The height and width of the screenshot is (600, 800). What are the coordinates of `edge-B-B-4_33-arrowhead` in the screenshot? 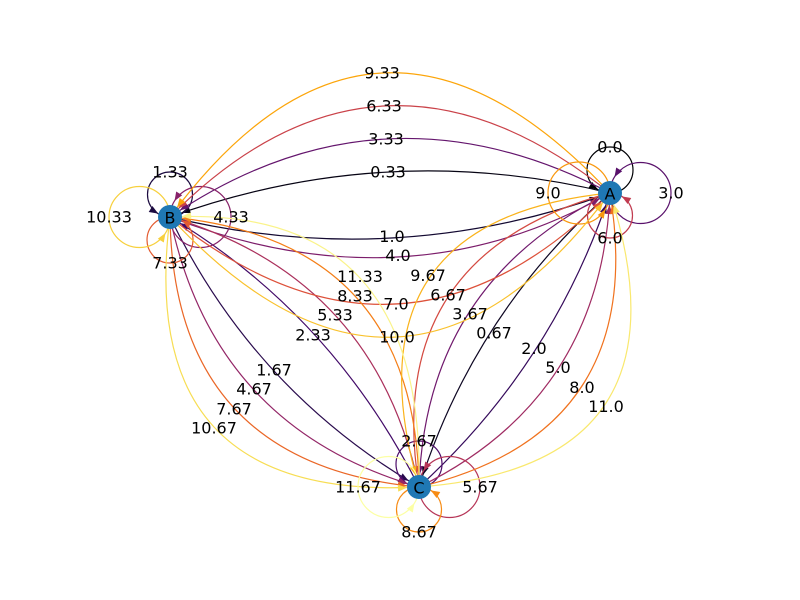 It's located at (178, 196).